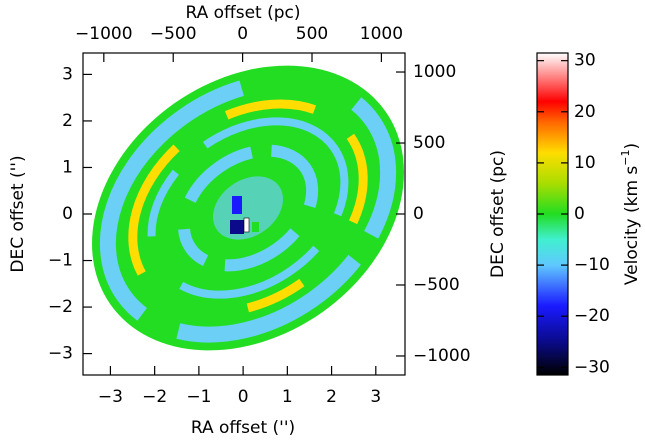 Image resolution: width=645 pixels, height=443 pixels. I want to click on x2-tick-label: −500, so click(173, 34).